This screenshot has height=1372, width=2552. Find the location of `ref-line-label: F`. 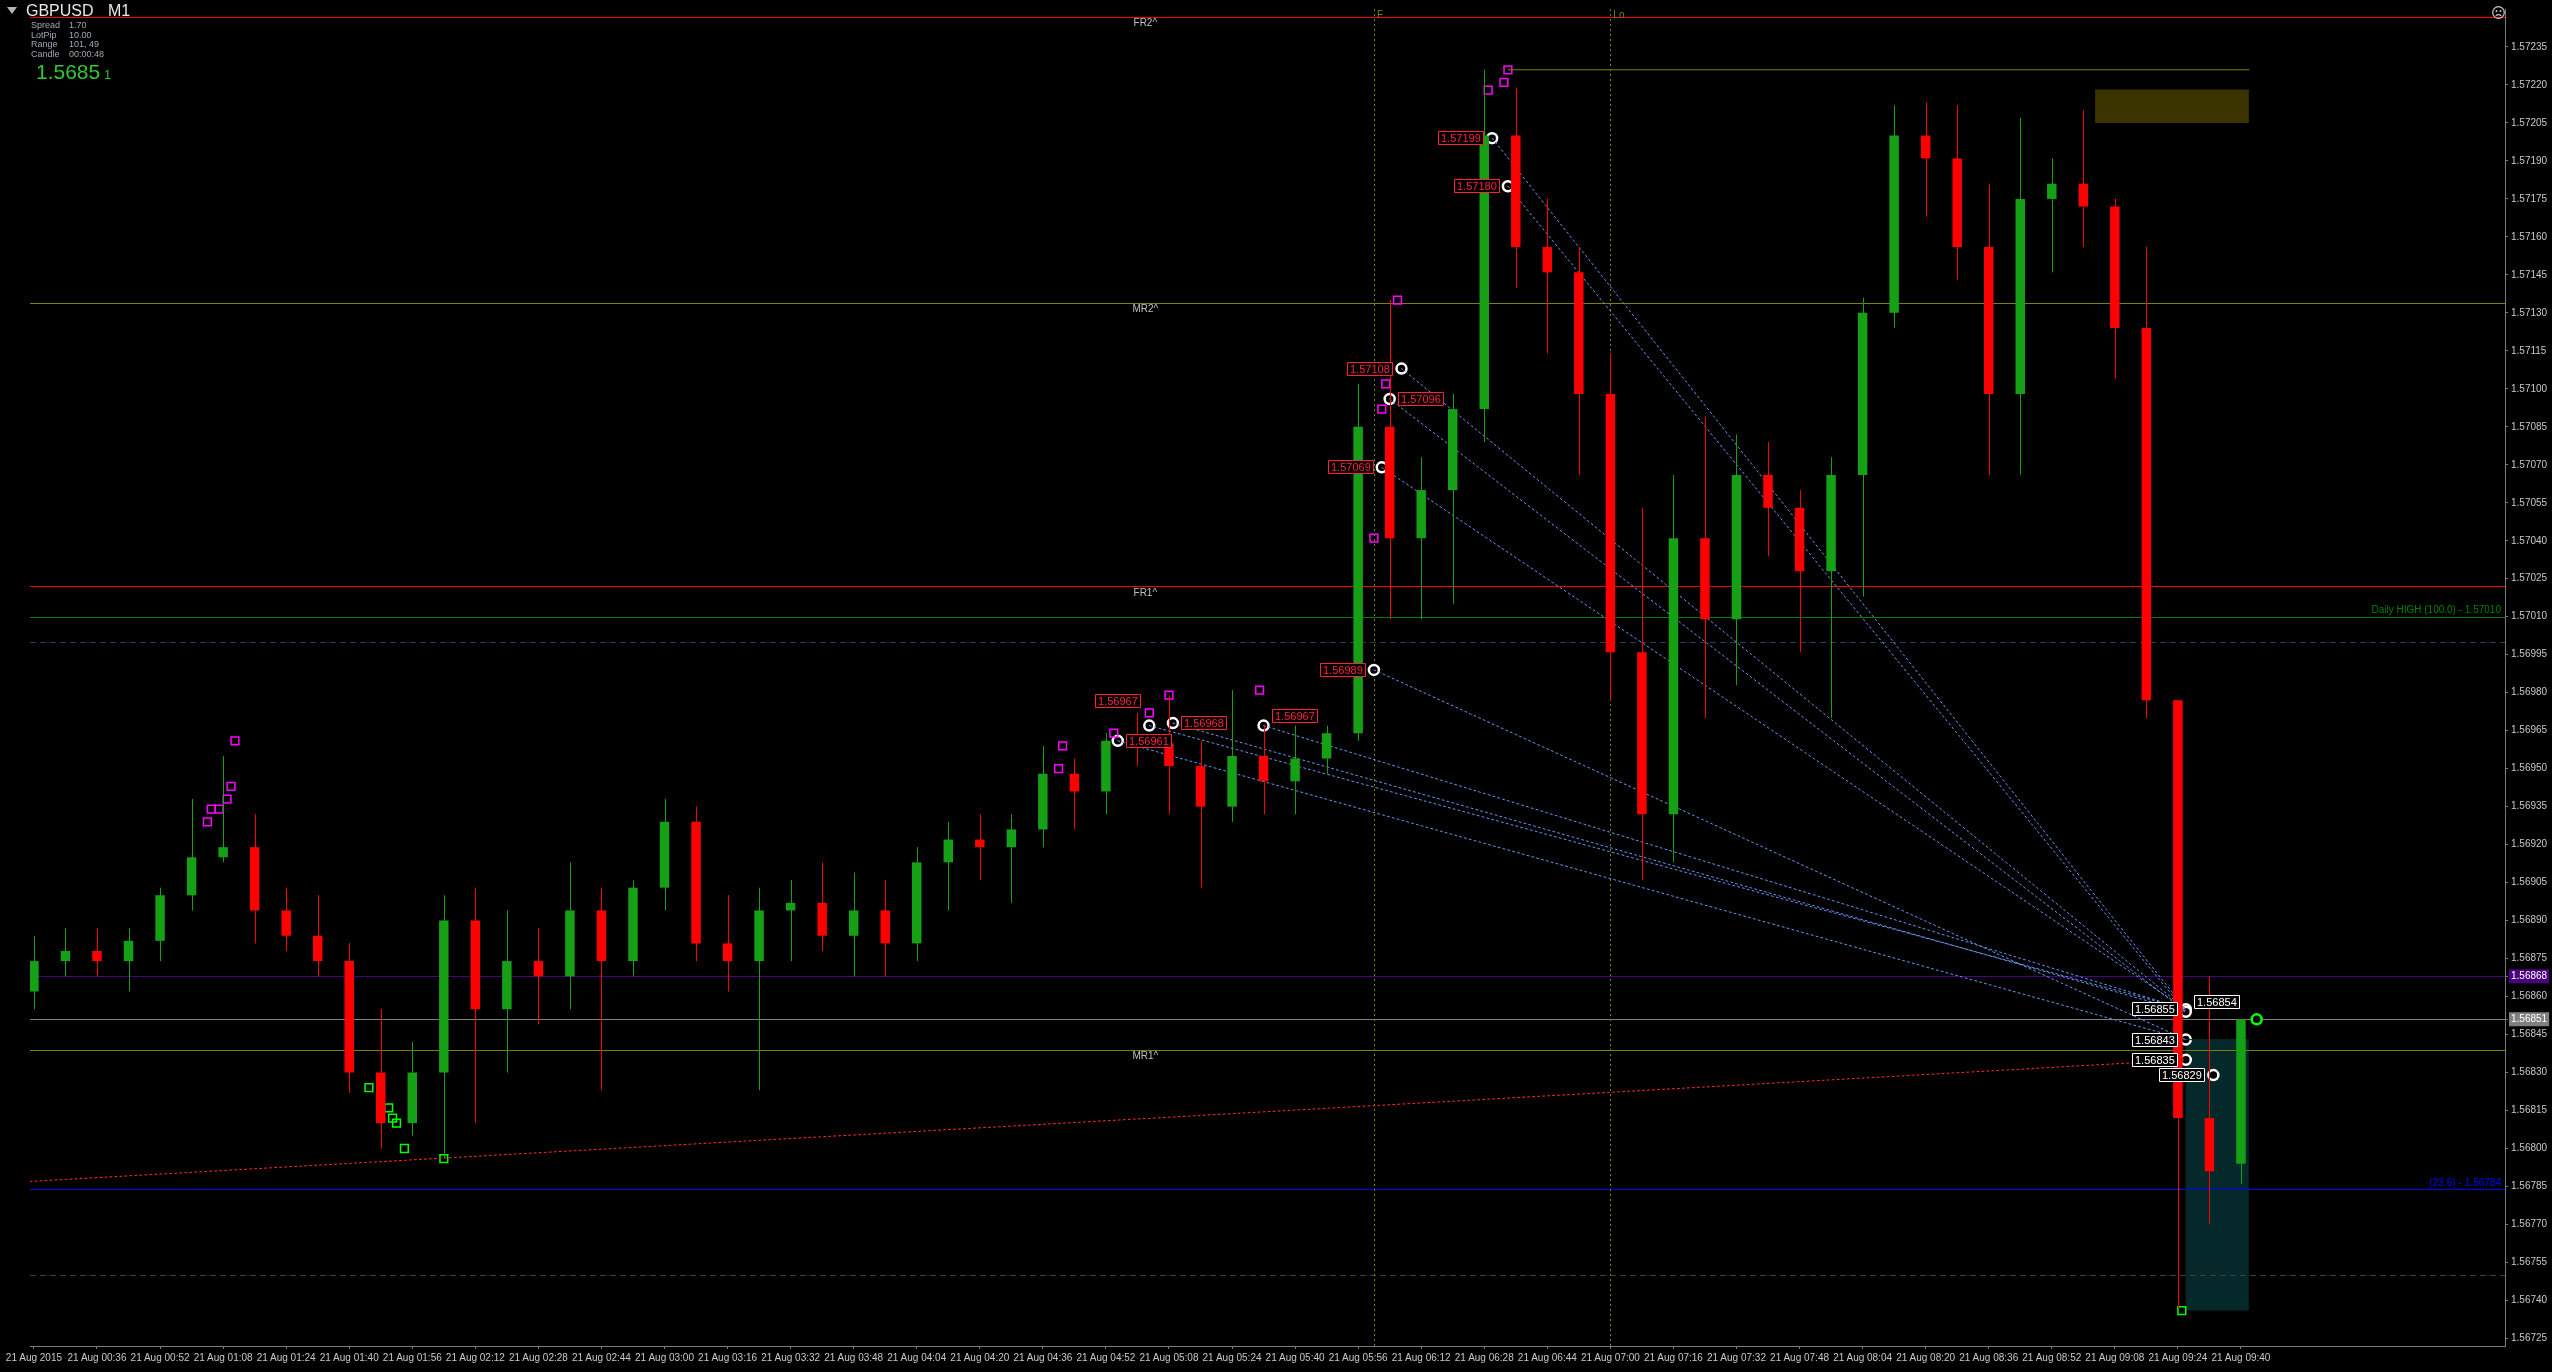

ref-line-label: F is located at coordinates (1380, 14).